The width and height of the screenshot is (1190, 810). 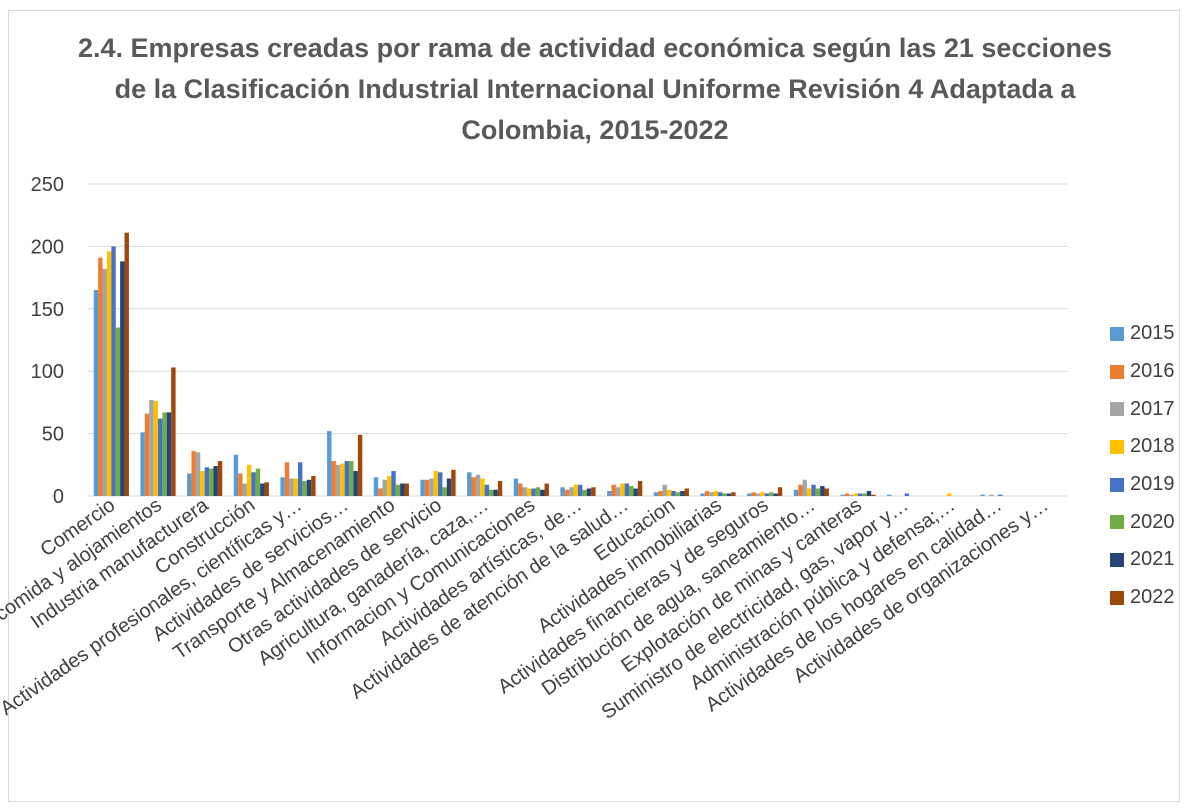 I want to click on chart-legend: 2015 2016 2017 2018 2019 2020 2021 2022, so click(x=1142, y=466).